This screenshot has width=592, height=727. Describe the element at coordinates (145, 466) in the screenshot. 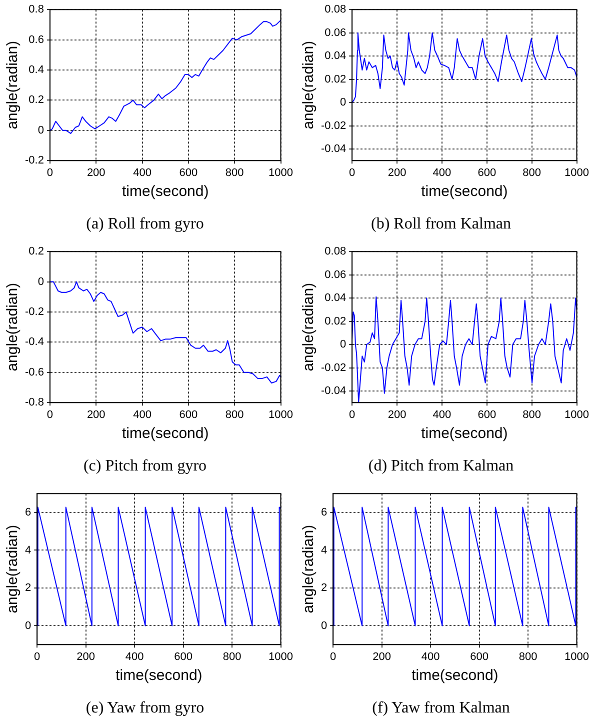

I see `text: (c) Pitch from gyro` at that location.